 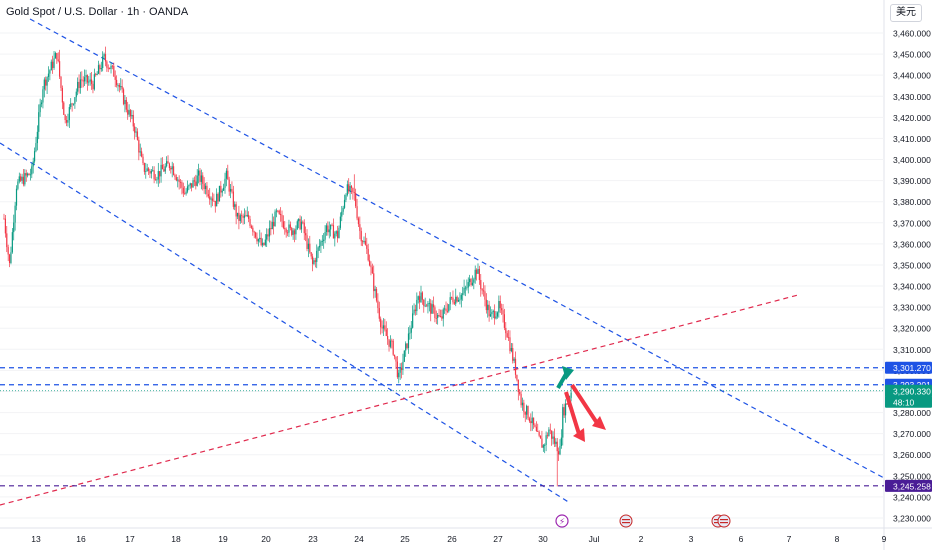 I want to click on x-tick-label: 13, so click(x=36, y=539).